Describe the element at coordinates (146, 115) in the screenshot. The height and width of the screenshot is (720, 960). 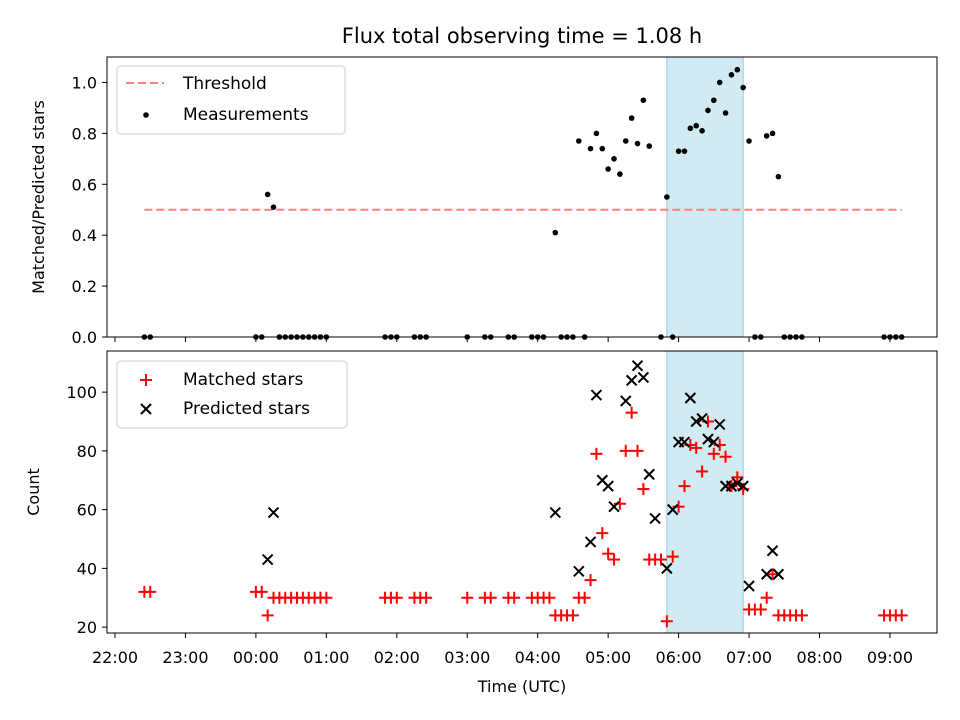
I see `measurements-legend-swatch` at that location.